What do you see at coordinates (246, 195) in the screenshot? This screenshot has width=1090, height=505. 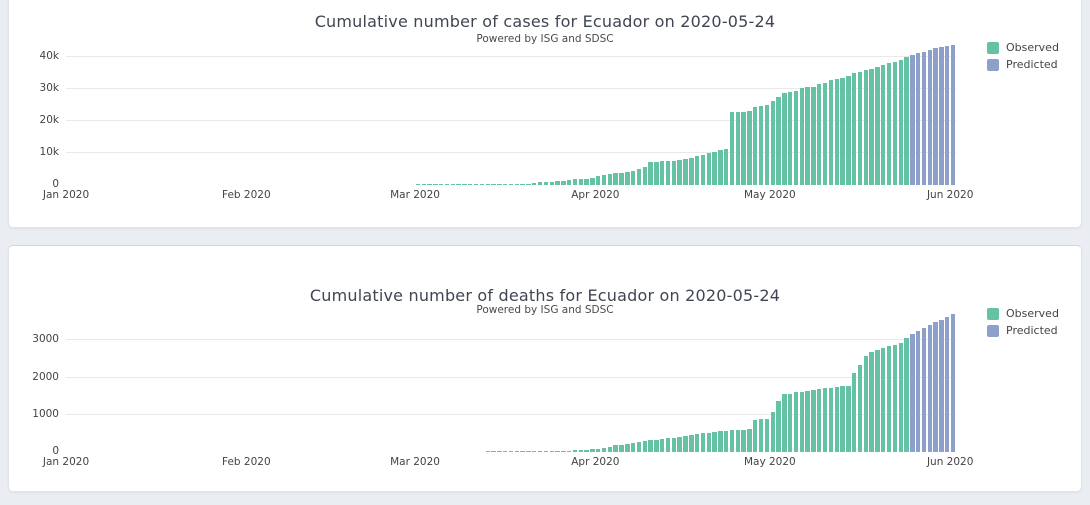 I see `x-tick-label: Feb 2020` at bounding box center [246, 195].